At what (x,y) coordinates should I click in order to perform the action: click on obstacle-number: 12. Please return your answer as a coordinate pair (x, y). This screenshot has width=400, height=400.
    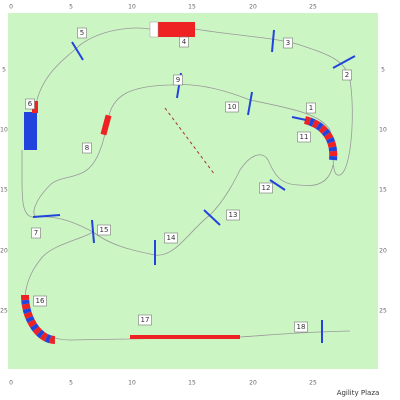
    Looking at the image, I should click on (266, 188).